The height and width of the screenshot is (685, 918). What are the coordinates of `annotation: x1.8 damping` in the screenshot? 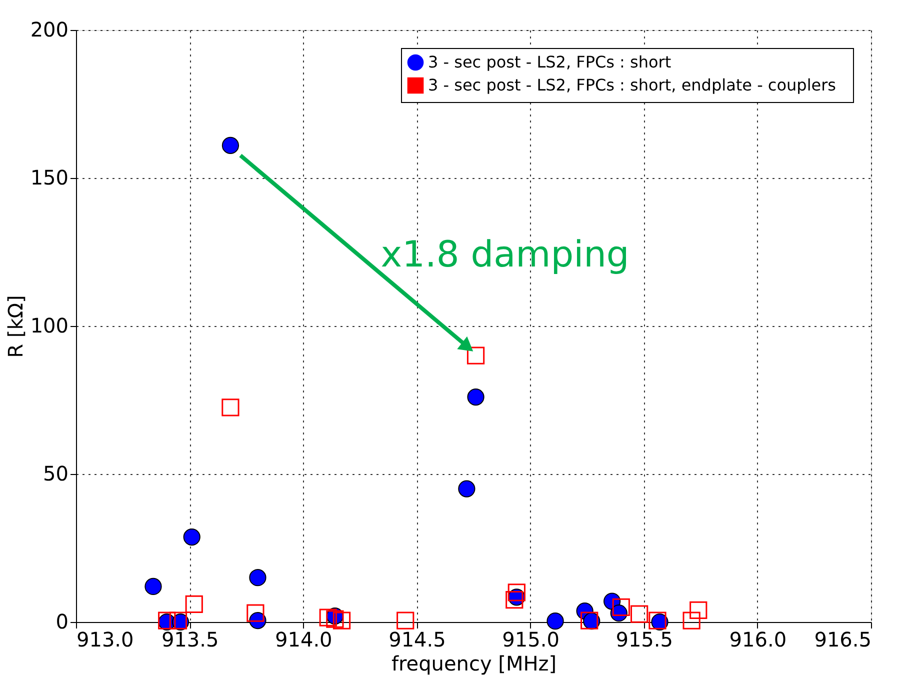 It's located at (505, 255).